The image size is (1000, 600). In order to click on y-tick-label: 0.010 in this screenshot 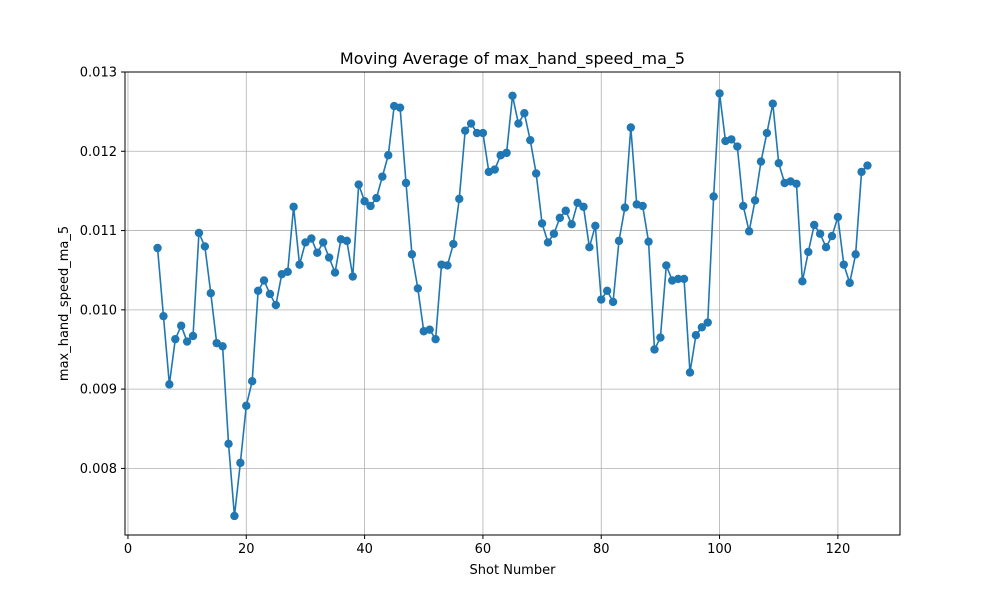, I will do `click(98, 310)`.